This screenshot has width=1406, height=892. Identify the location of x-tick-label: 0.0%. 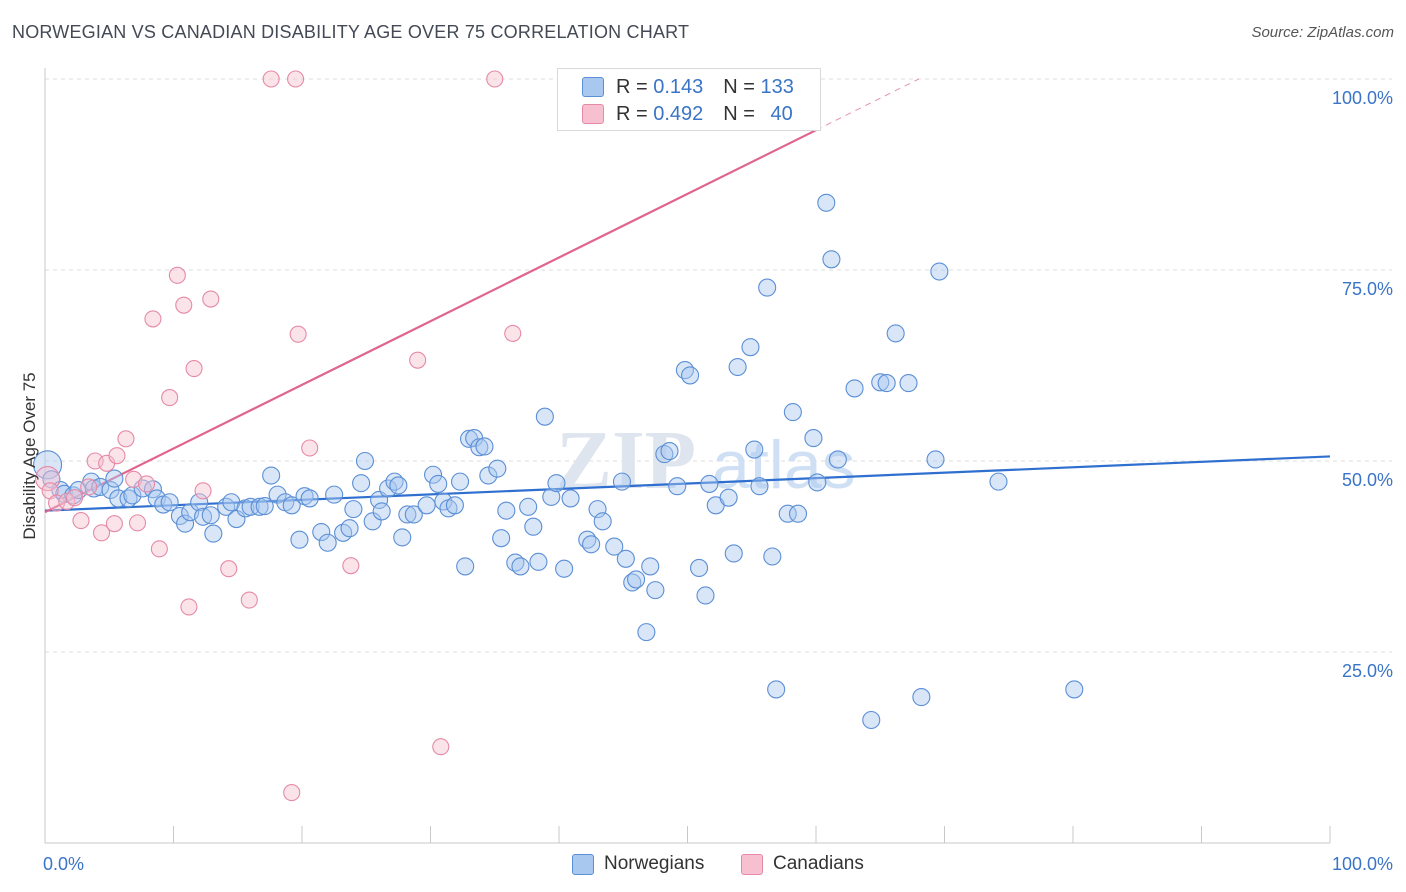
(63, 864).